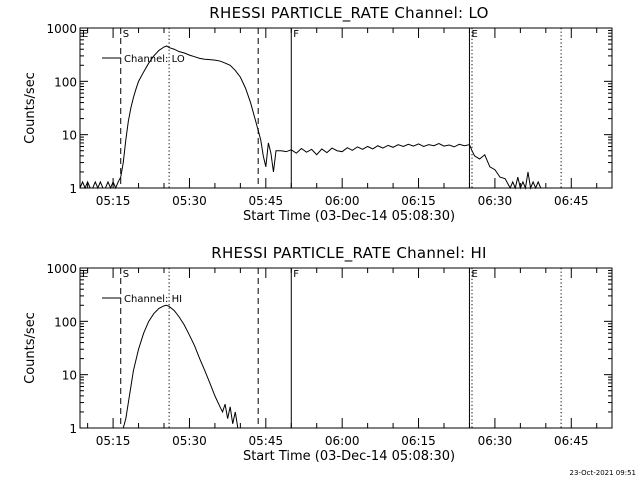  Describe the element at coordinates (180, 366) in the screenshot. I see `series-line` at that location.